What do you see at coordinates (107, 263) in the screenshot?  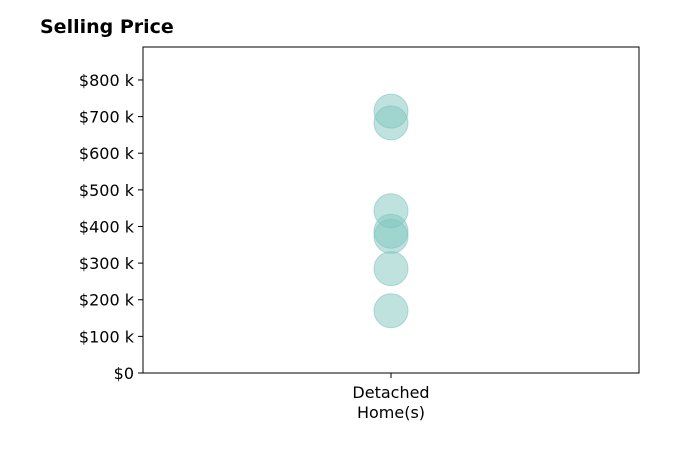 I see `y-tick-label: $300 k` at bounding box center [107, 263].